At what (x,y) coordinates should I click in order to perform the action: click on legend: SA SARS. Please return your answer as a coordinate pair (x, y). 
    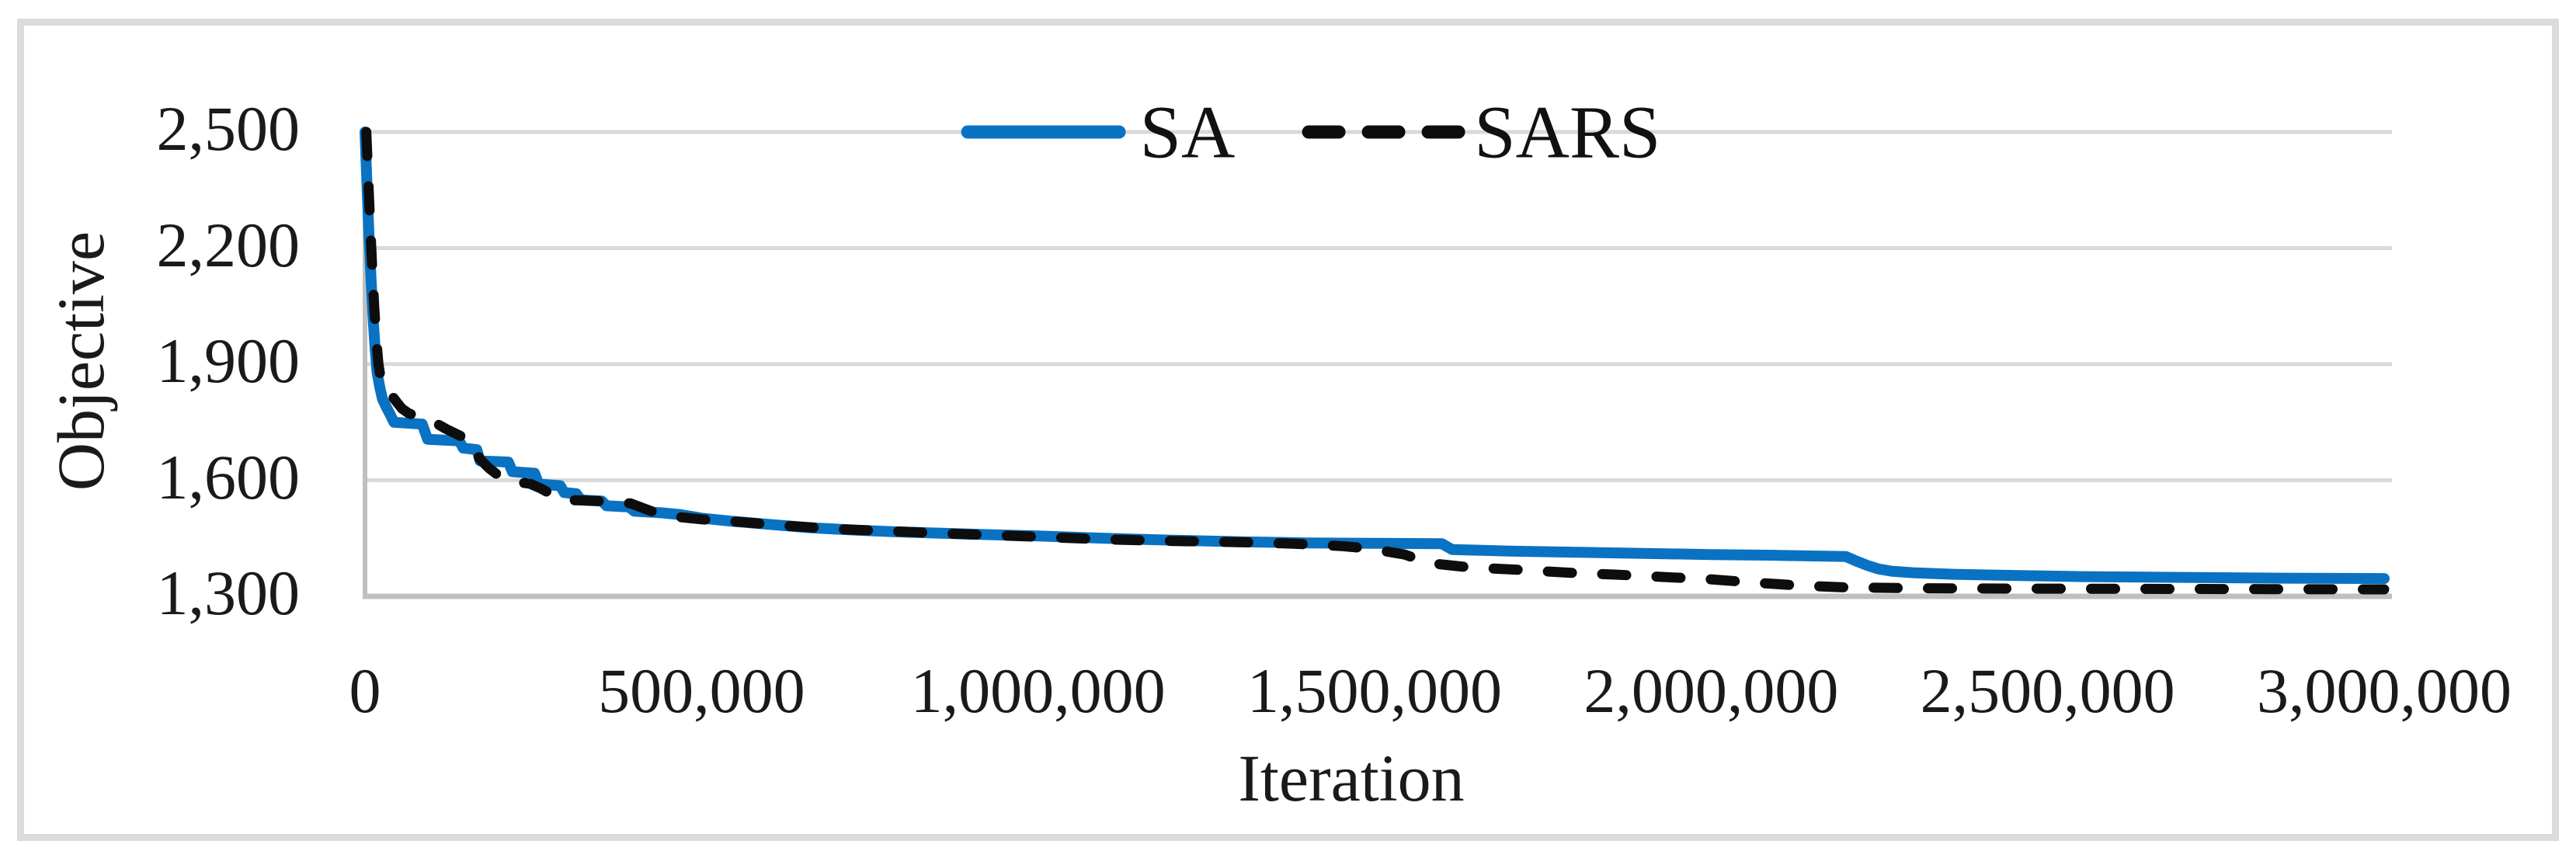
    Looking at the image, I should click on (1311, 132).